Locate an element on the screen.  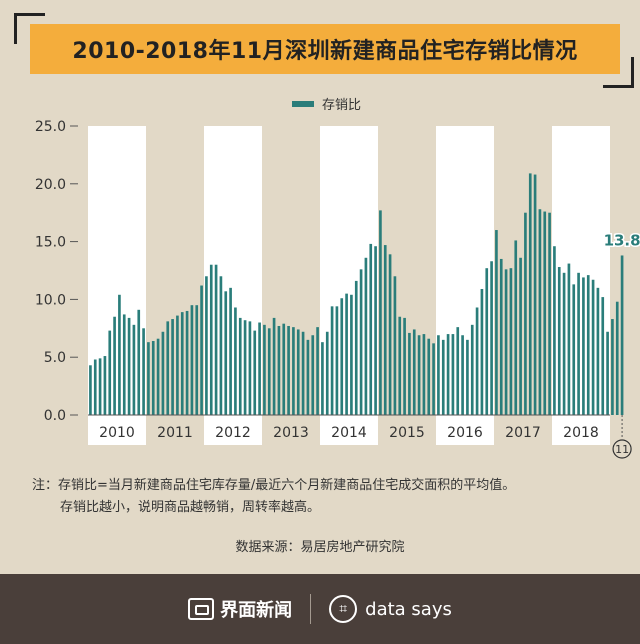
year-band-2018 is located at coordinates (581, 285).